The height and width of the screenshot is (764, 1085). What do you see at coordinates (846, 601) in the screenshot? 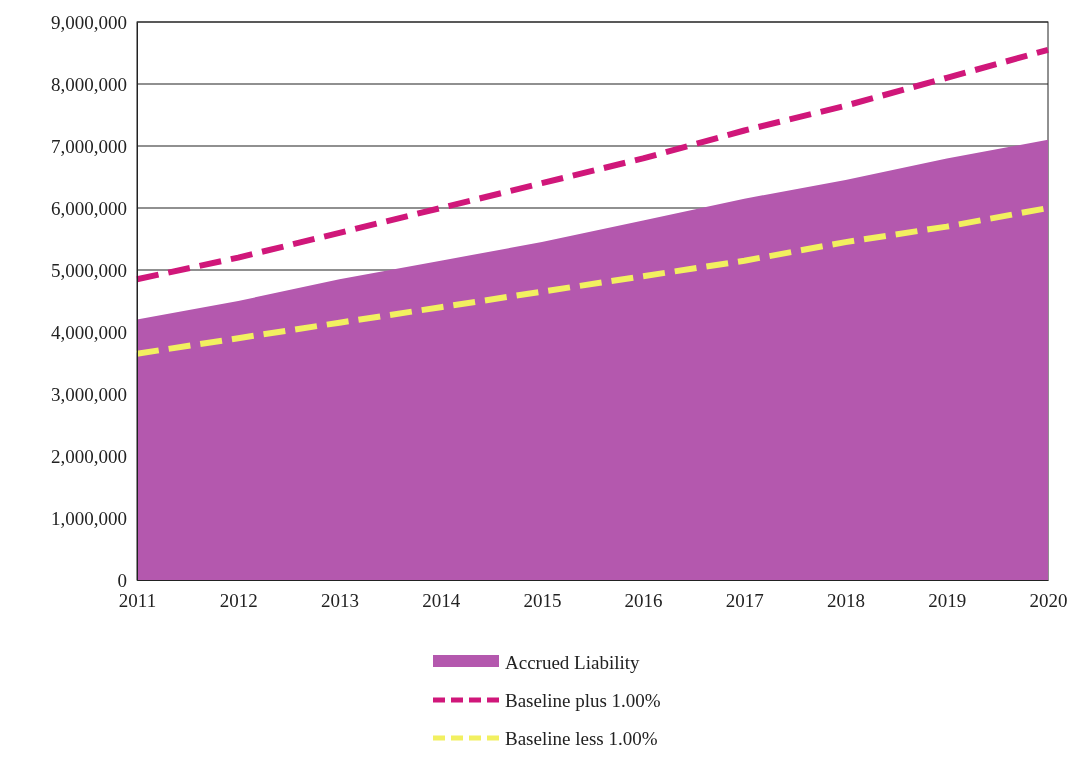
I see `x-tick-label: 2018` at bounding box center [846, 601].